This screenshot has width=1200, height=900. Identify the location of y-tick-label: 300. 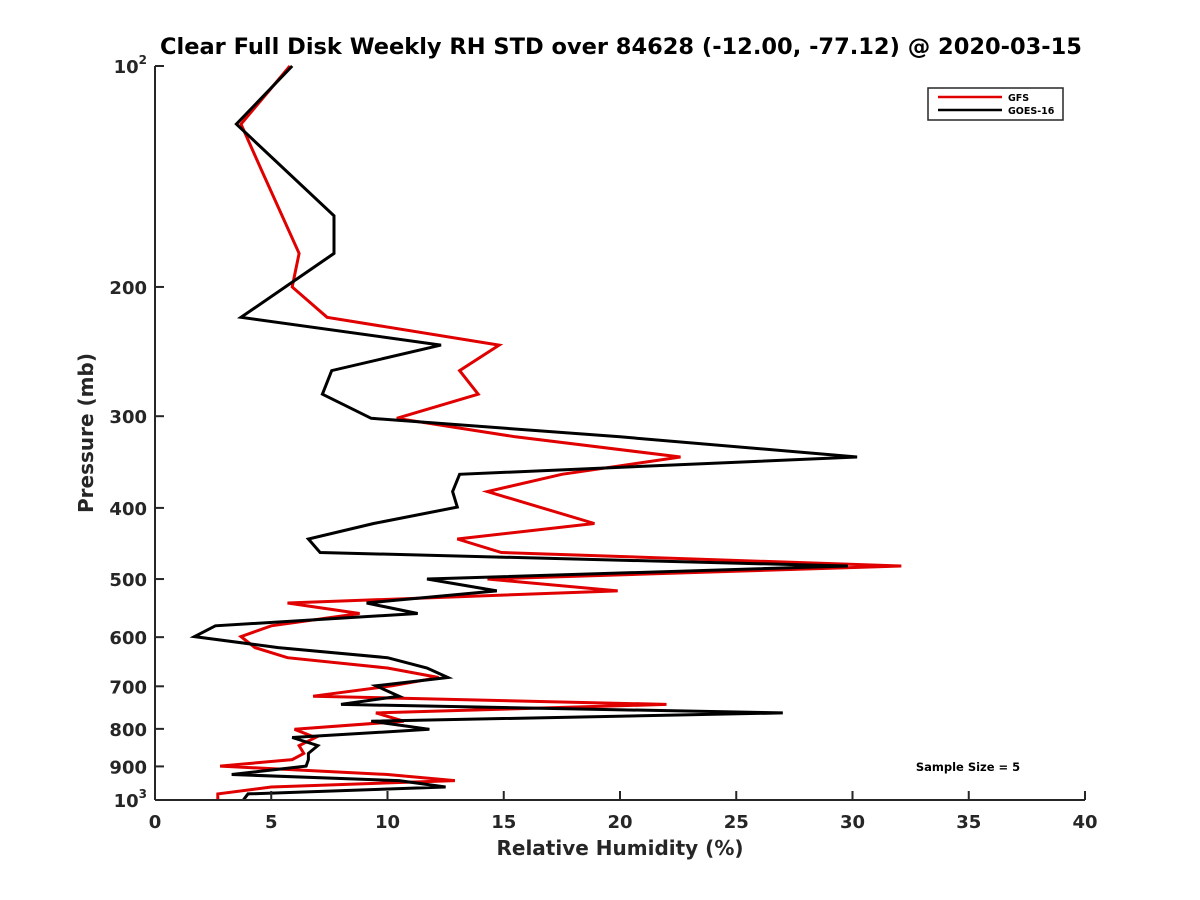
(128, 417).